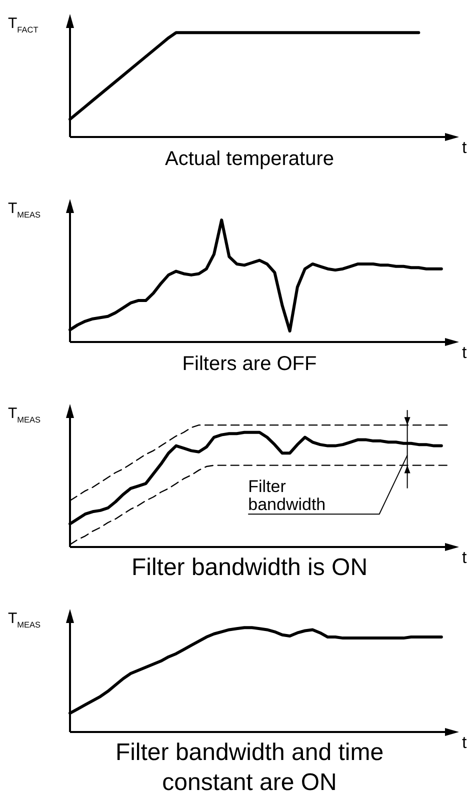 This screenshot has height=810, width=471. I want to click on text: Filter bandwidth is ON, so click(249, 567).